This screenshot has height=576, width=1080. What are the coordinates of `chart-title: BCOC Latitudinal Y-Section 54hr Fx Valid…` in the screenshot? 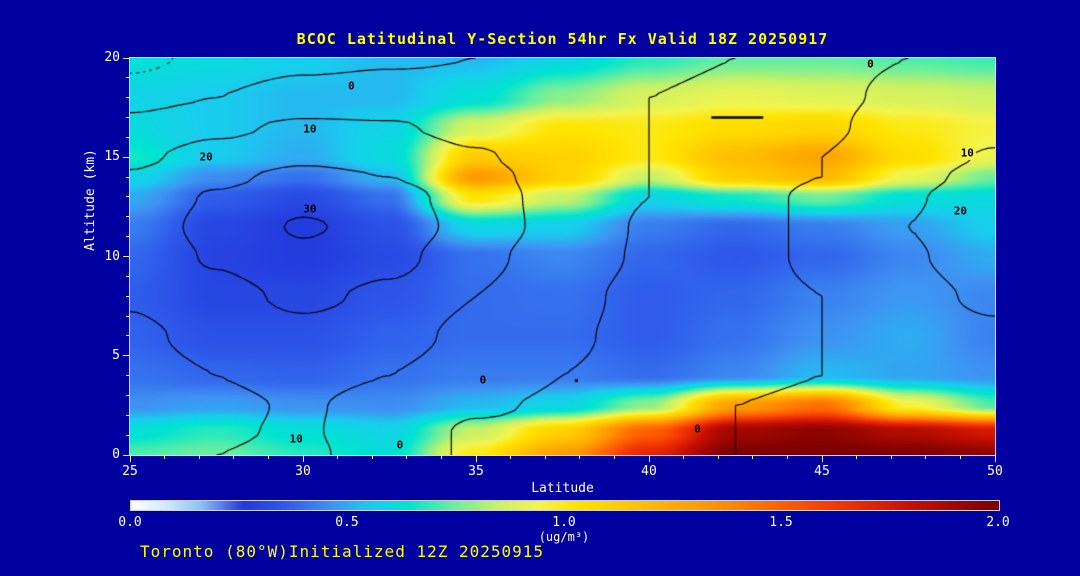 It's located at (562, 39).